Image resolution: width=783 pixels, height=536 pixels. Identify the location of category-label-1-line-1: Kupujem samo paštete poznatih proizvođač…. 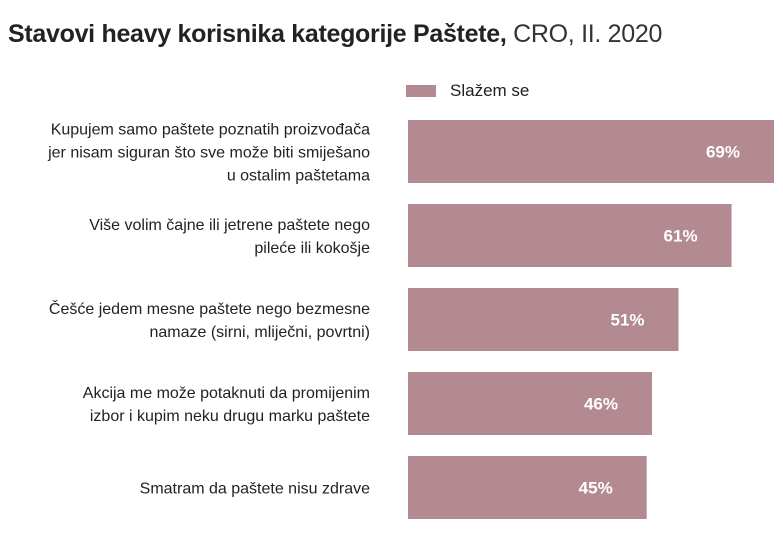
(210, 130).